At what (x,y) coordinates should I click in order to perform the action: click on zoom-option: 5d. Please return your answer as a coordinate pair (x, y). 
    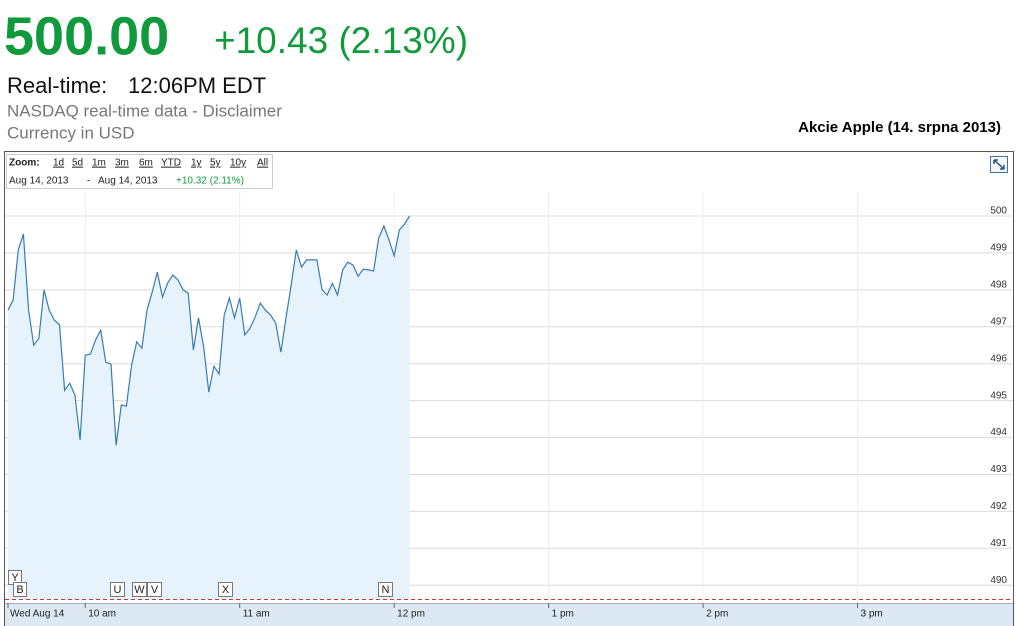
    Looking at the image, I should click on (77, 163).